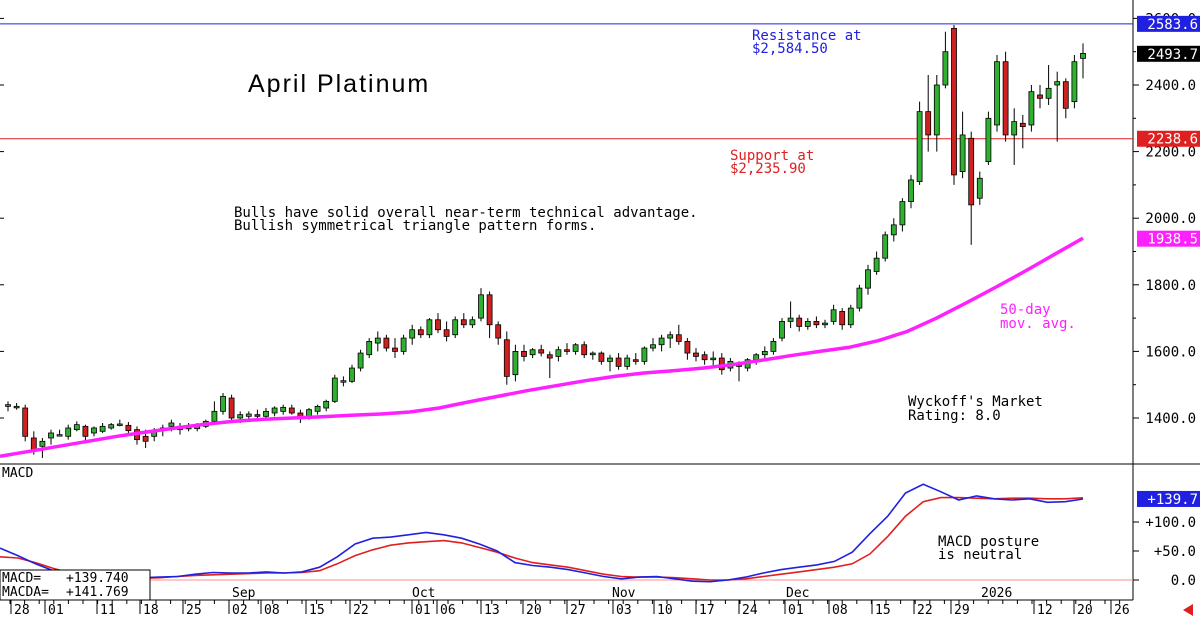  Describe the element at coordinates (980, 555) in the screenshot. I see `macd-note-line-2: is neutral` at that location.